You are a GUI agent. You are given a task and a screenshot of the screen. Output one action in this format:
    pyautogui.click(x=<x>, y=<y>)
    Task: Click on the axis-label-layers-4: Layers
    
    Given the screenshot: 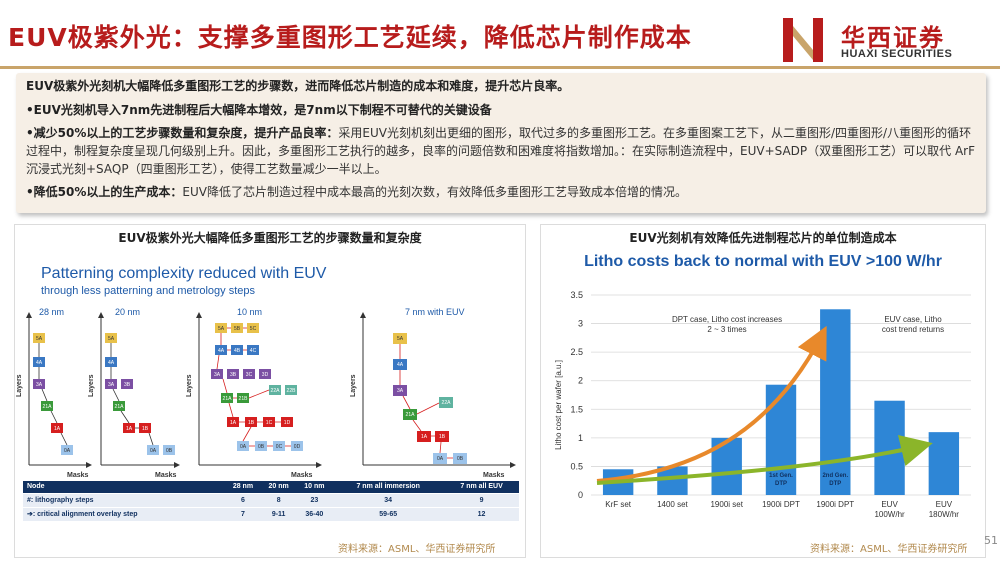 What is the action you would take?
    pyautogui.click(x=353, y=385)
    